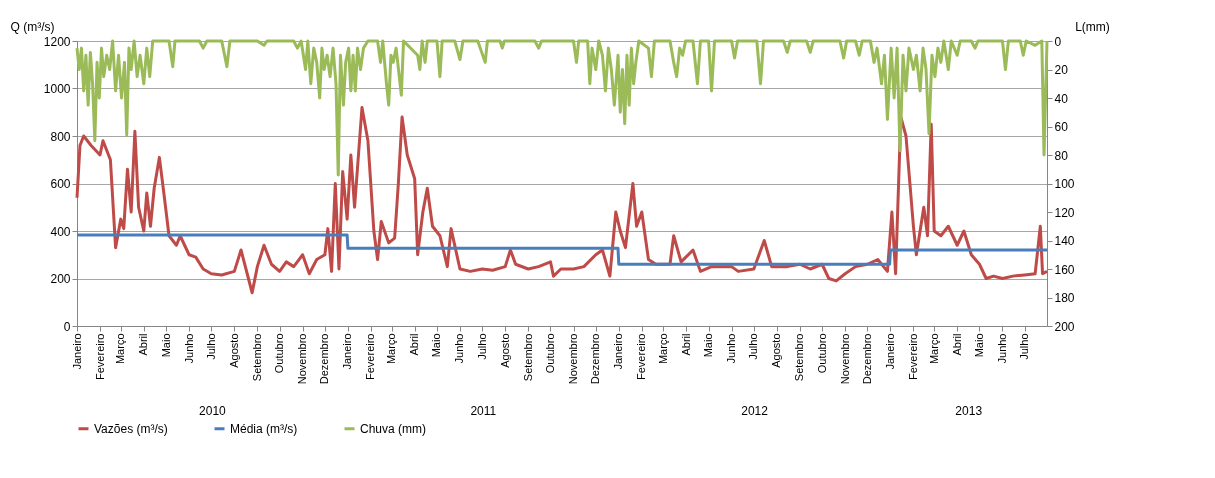 Image resolution: width=1215 pixels, height=478 pixels. Describe the element at coordinates (60, 184) in the screenshot. I see `y-tick-label: 600` at that location.